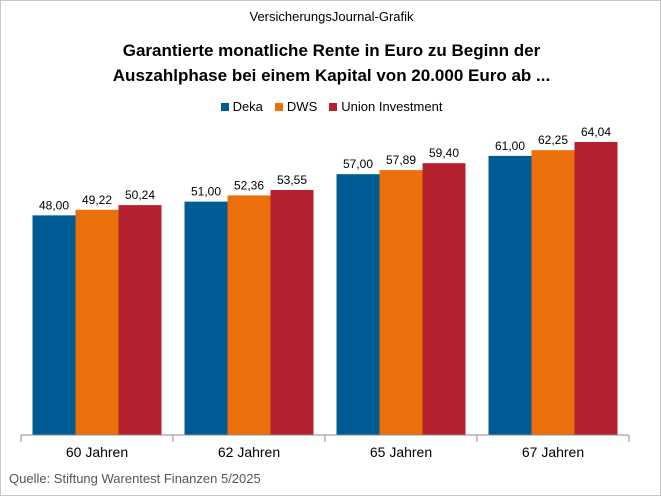 This screenshot has width=661, height=496. What do you see at coordinates (333, 106) in the screenshot?
I see `legend-swatch-union-investment` at bounding box center [333, 106].